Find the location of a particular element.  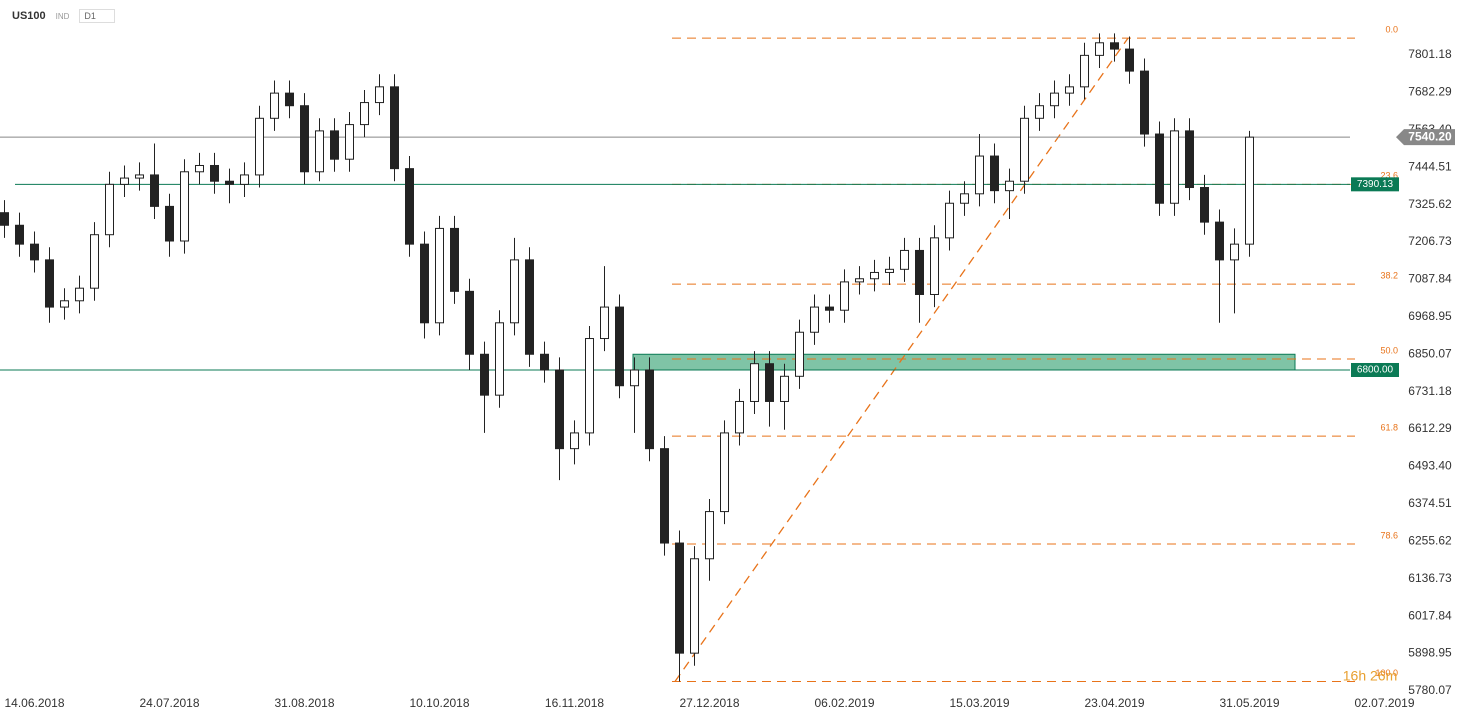

x-tick-label: 15.03.2019 is located at coordinates (979, 703).